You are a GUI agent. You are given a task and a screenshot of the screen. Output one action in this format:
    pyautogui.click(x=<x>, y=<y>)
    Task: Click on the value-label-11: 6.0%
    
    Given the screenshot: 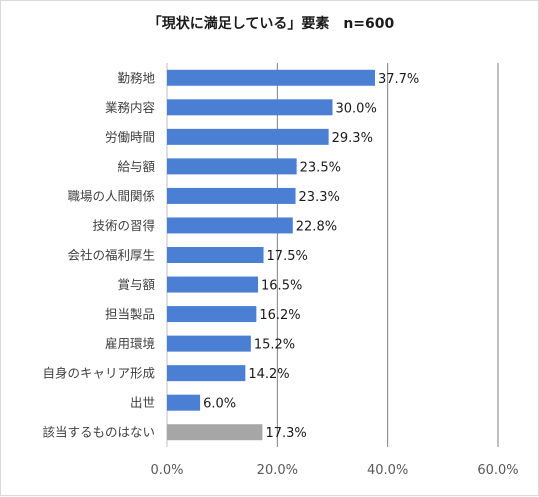 What is the action you would take?
    pyautogui.click(x=219, y=404)
    